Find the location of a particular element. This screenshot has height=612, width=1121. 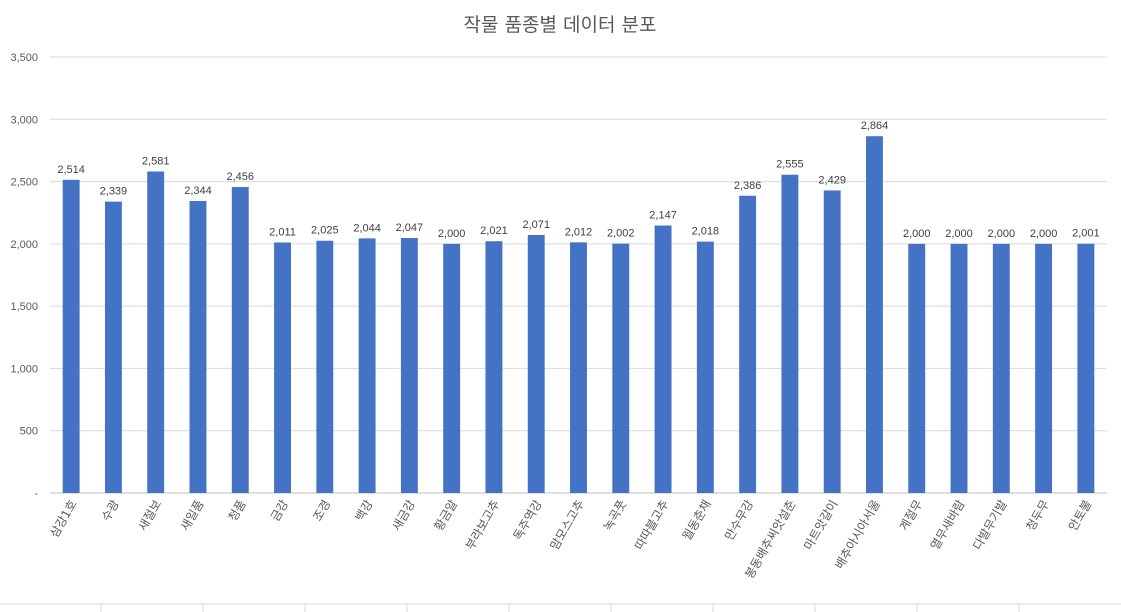

y-tick-label: 1,000 is located at coordinates (24, 369).